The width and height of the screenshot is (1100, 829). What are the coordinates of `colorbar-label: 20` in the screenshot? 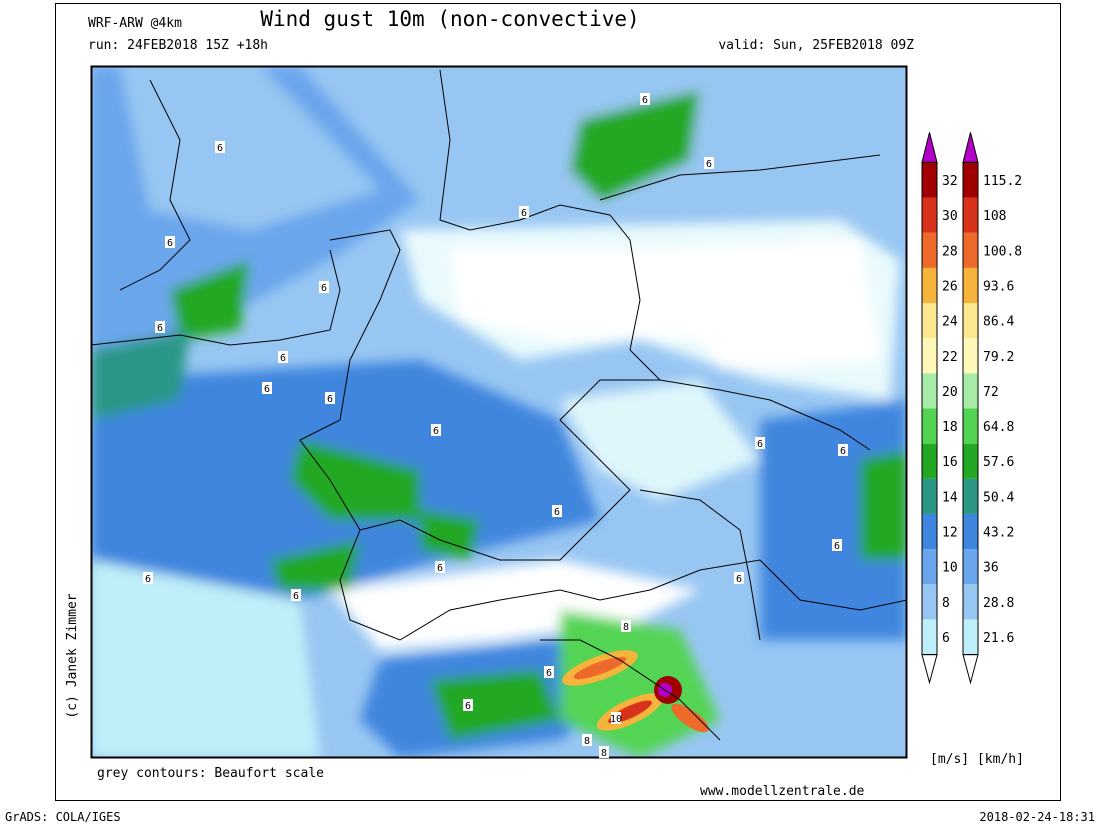 It's located at (950, 392).